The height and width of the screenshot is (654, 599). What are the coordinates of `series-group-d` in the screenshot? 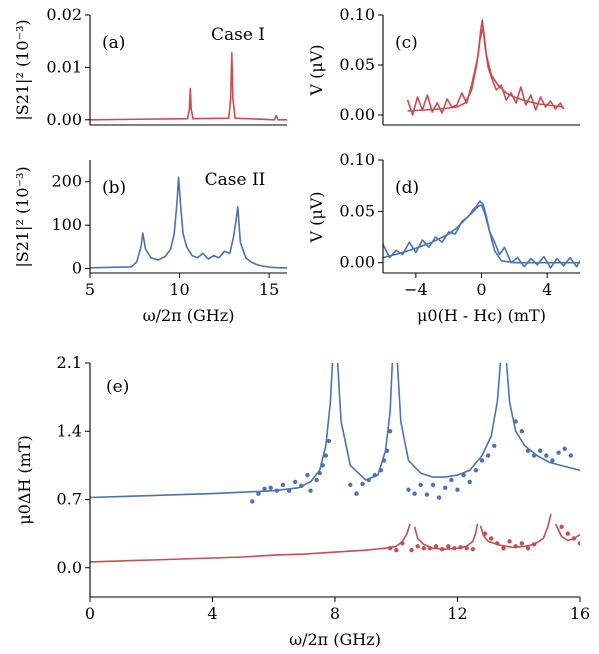 It's located at (481, 234).